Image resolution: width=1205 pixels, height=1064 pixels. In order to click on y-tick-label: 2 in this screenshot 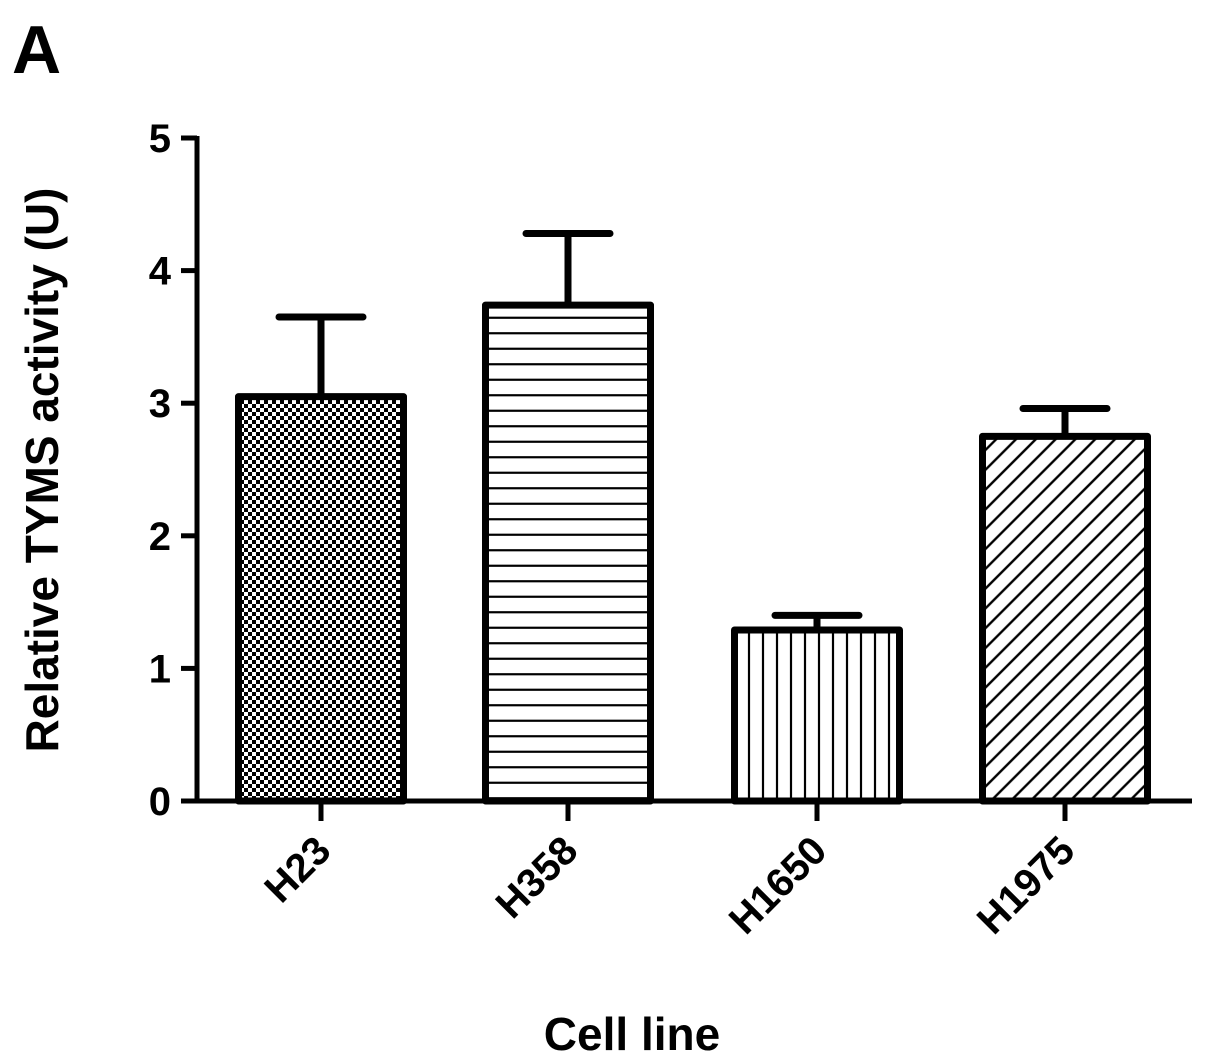, I will do `click(160, 537)`.